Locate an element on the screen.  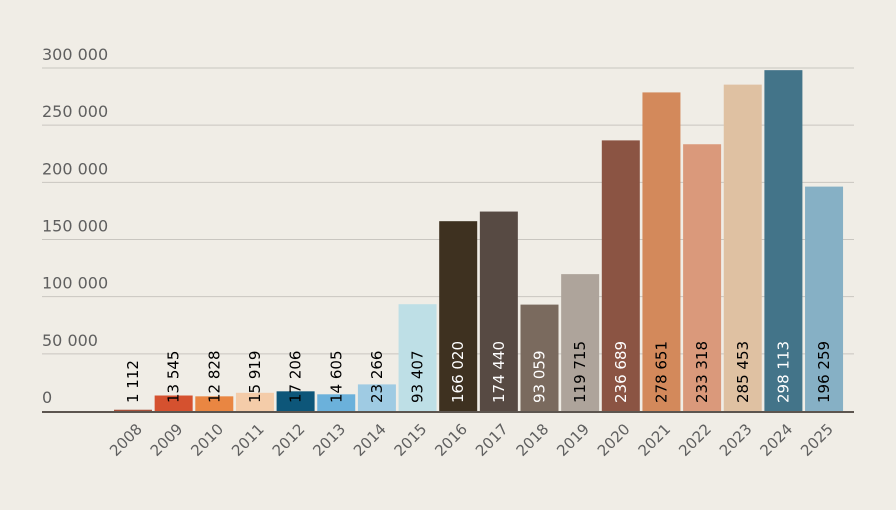
y-tick-label: 150 000 is located at coordinates (75, 226).